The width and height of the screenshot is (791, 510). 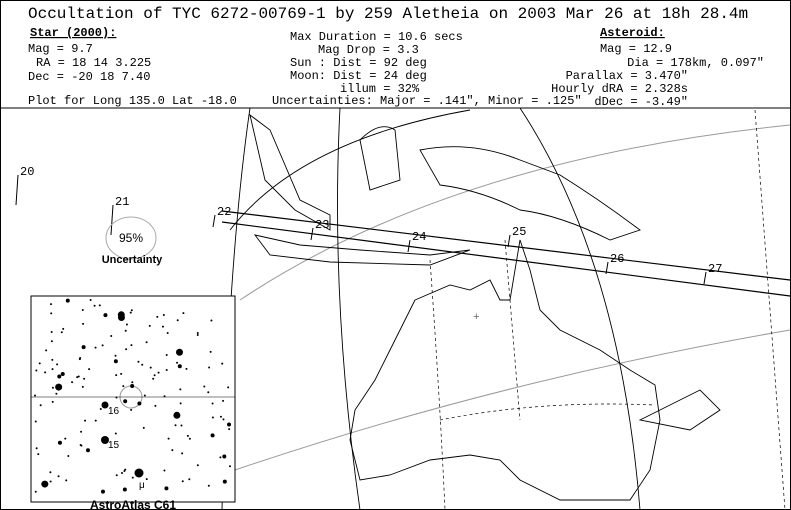 I want to click on asteroid-heading: Asteroid:, so click(x=632, y=33).